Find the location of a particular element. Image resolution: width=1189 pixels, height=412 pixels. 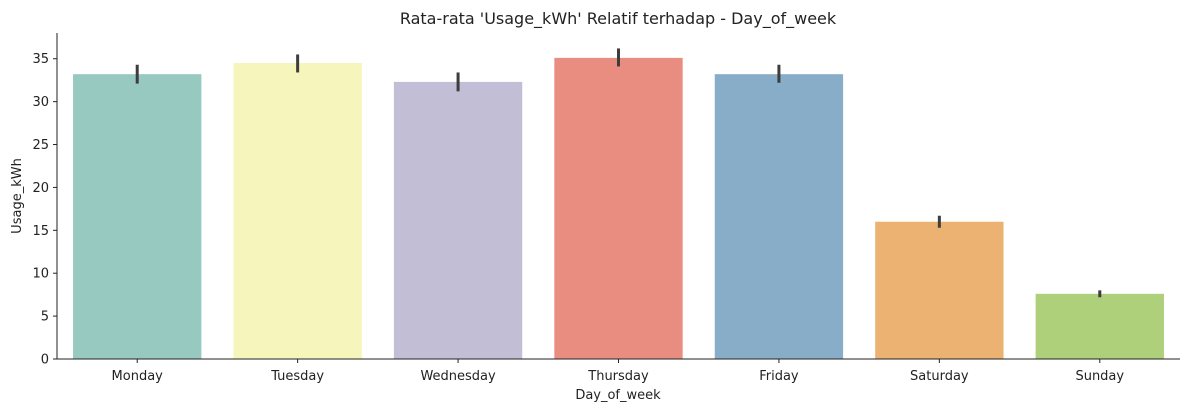

bar-saturday is located at coordinates (939, 290).